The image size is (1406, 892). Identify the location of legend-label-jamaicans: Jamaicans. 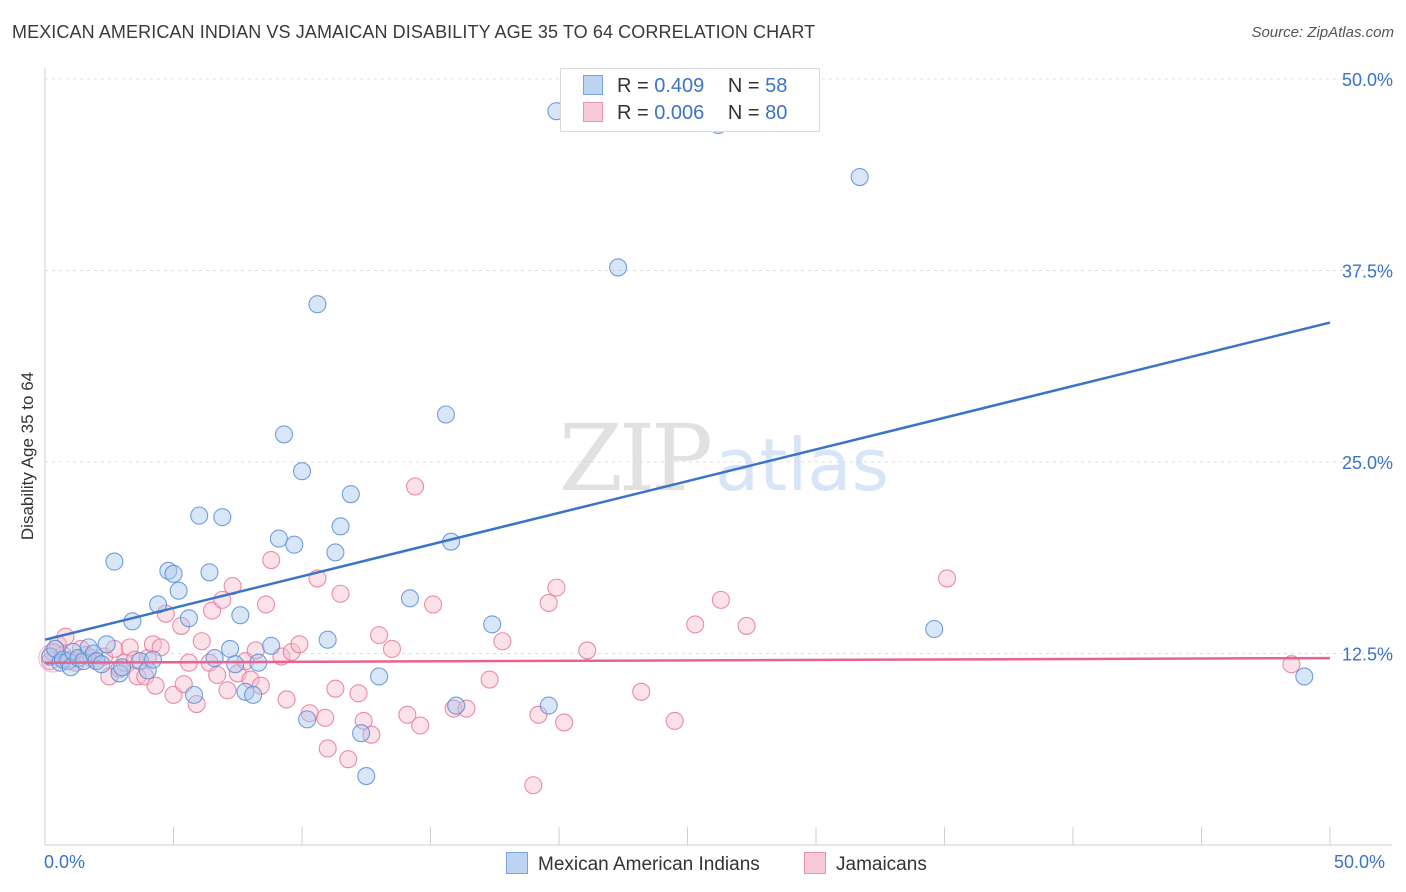
(881, 864).